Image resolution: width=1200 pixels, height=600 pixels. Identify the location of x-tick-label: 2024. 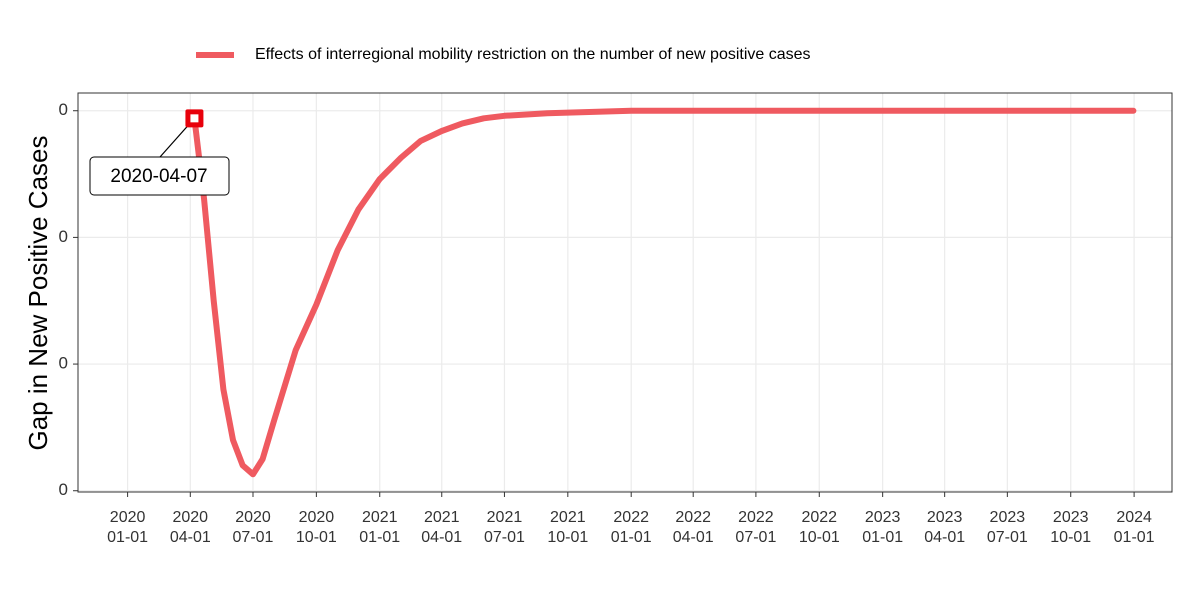
(1134, 517).